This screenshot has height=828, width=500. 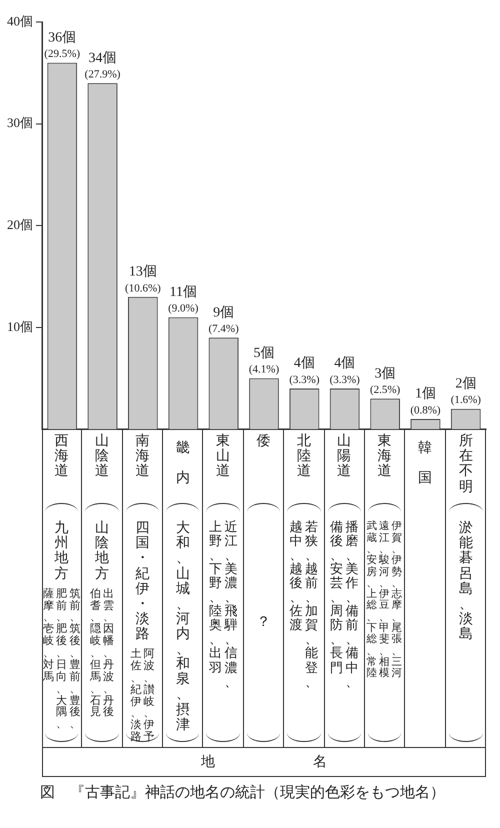 What do you see at coordinates (311, 605) in the screenshot?
I see `text: 若狭、越前、加賀、能登、` at bounding box center [311, 605].